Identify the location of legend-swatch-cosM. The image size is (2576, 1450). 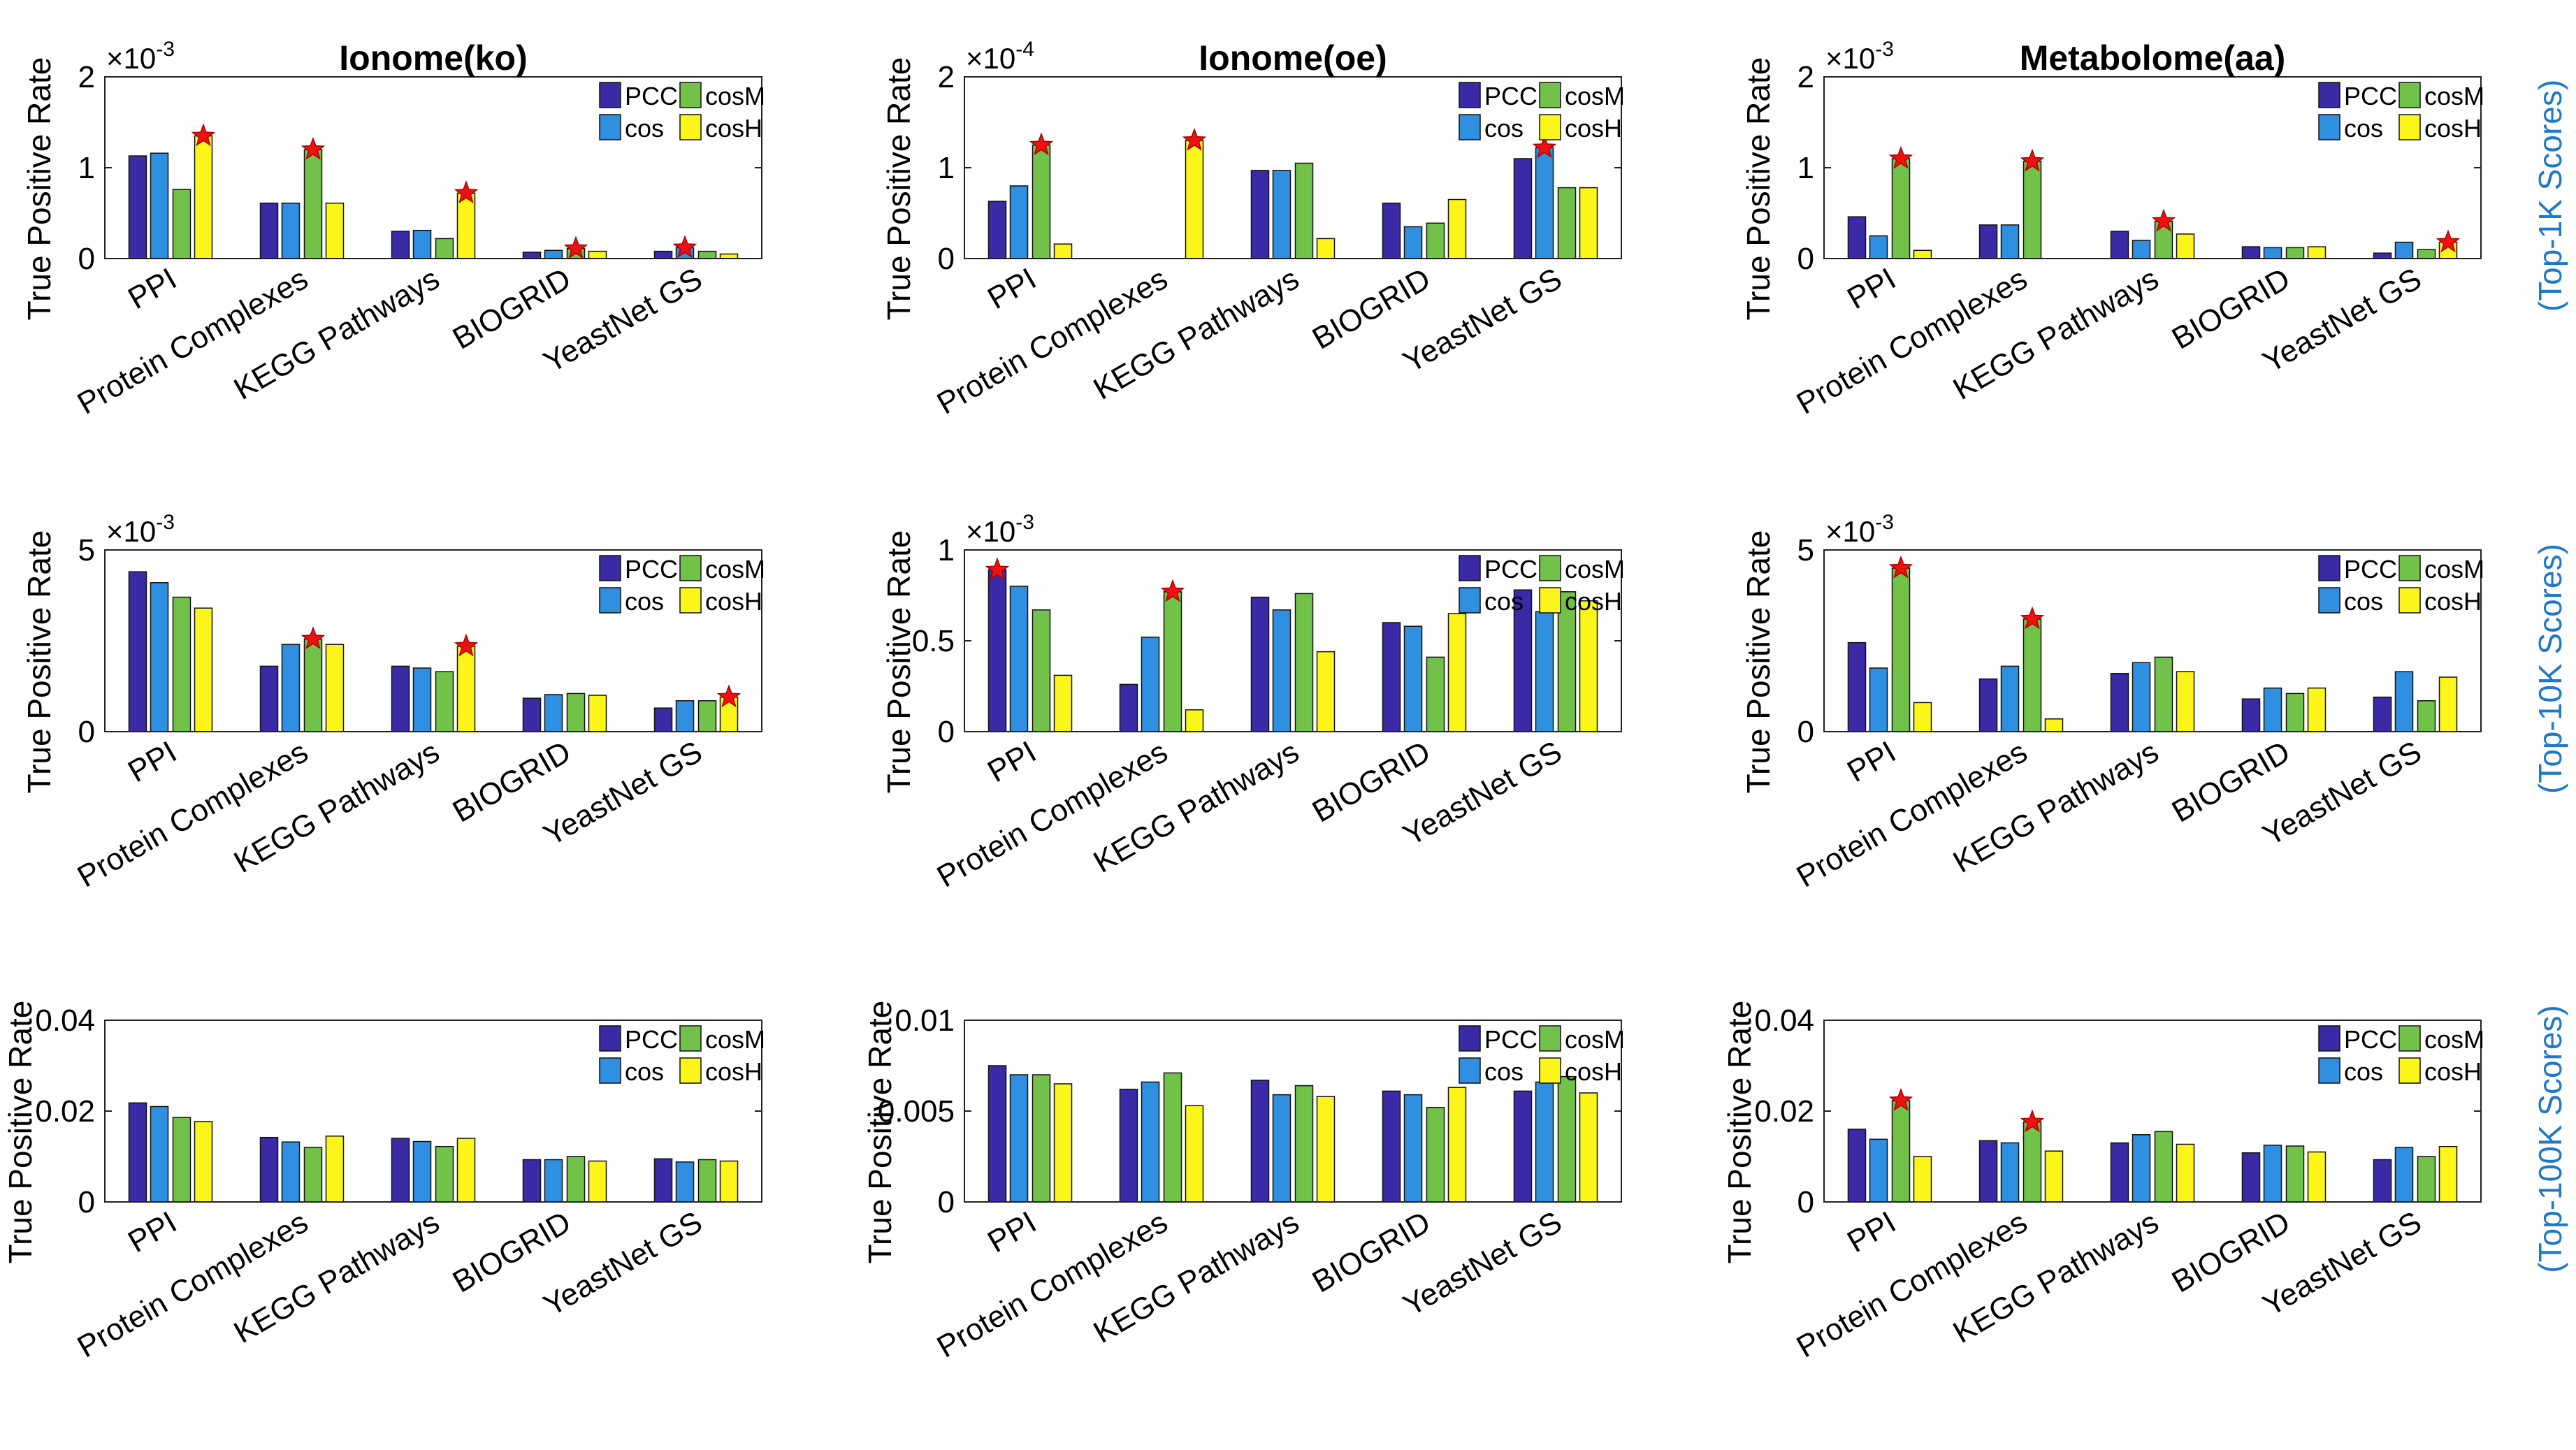
(690, 95).